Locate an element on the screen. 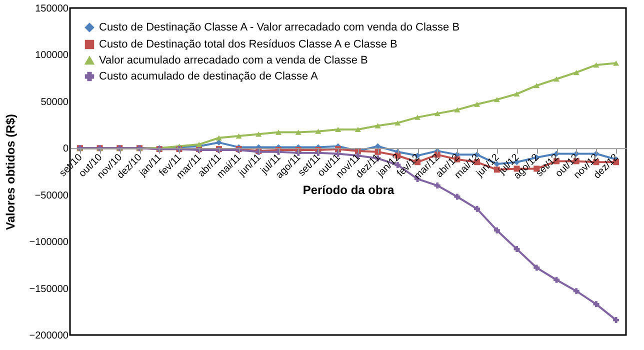 This screenshot has width=644, height=350. y-tick-label: −150000 is located at coordinates (49, 289).